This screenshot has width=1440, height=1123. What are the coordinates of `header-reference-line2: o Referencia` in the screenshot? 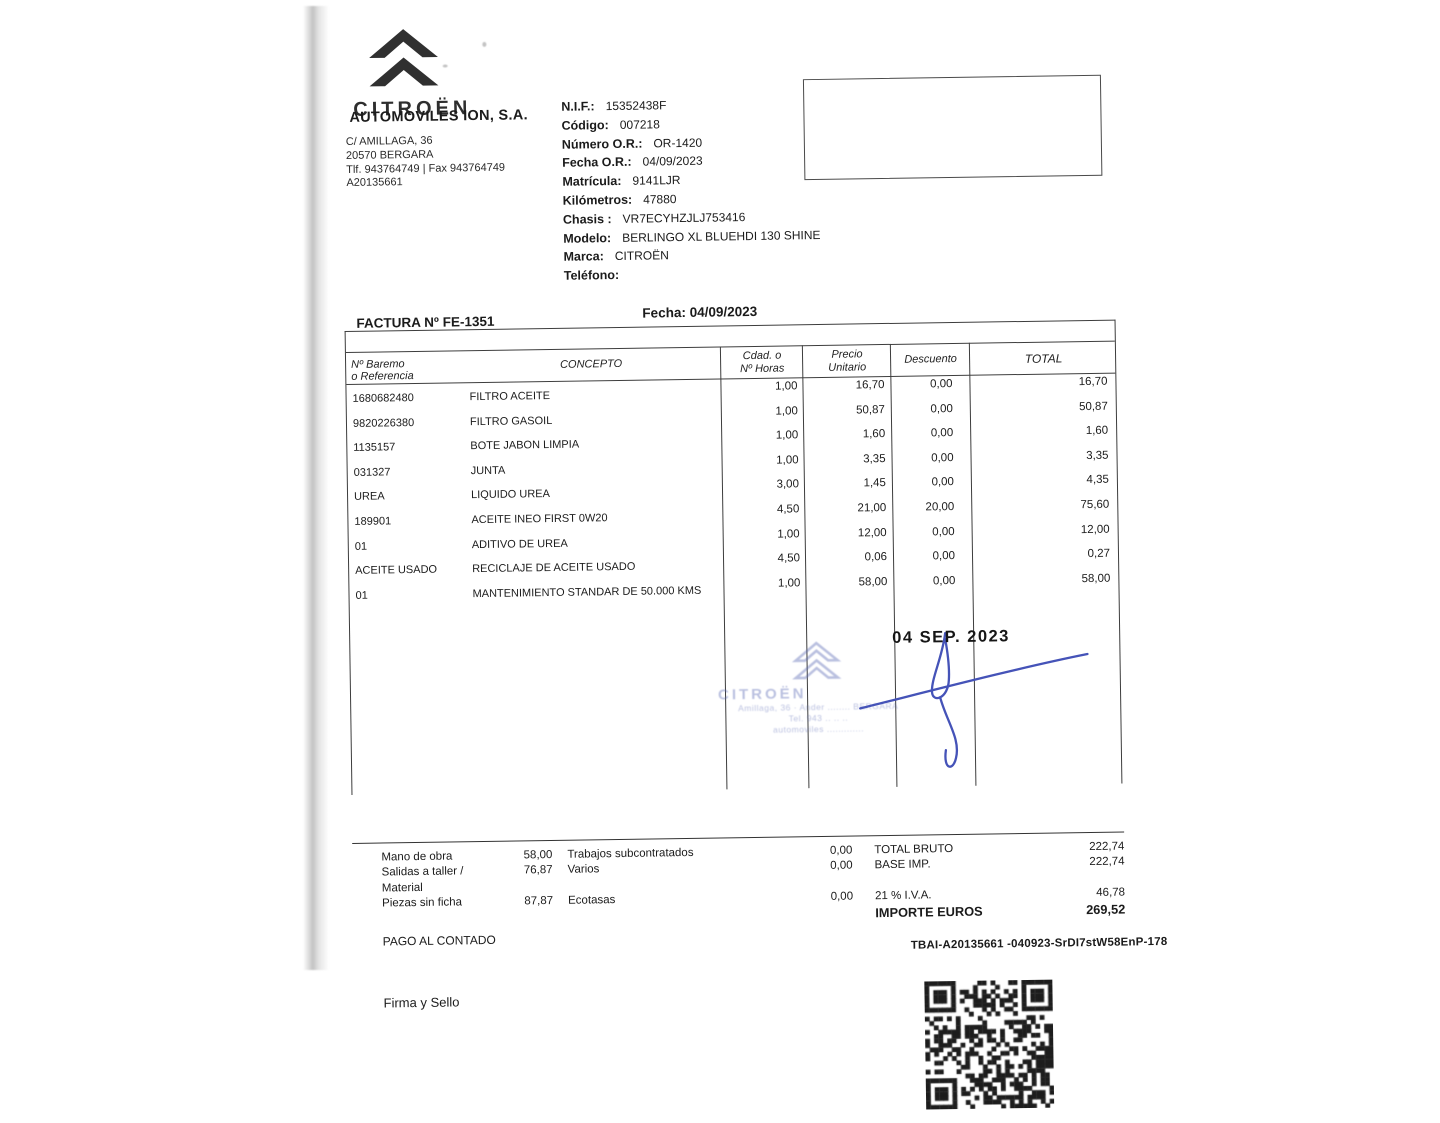 It's located at (406, 376).